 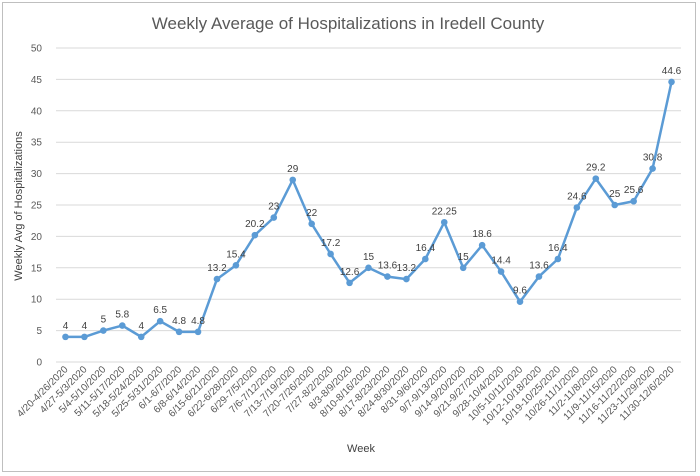 I want to click on data-label: 22.25, so click(x=444, y=211).